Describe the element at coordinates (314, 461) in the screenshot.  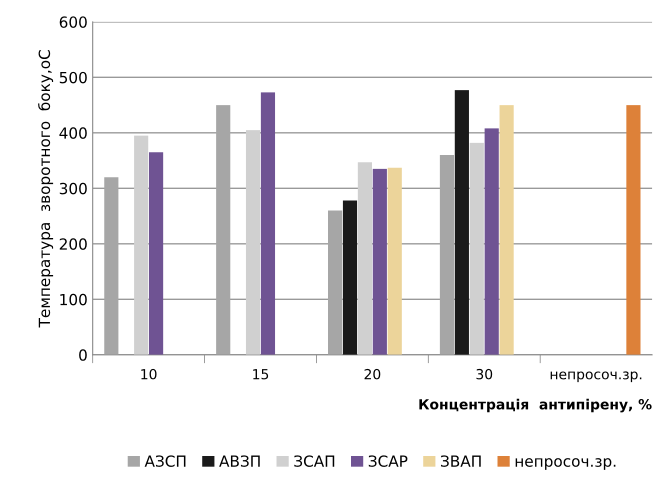
I see `legend-label: ЗСАП` at that location.